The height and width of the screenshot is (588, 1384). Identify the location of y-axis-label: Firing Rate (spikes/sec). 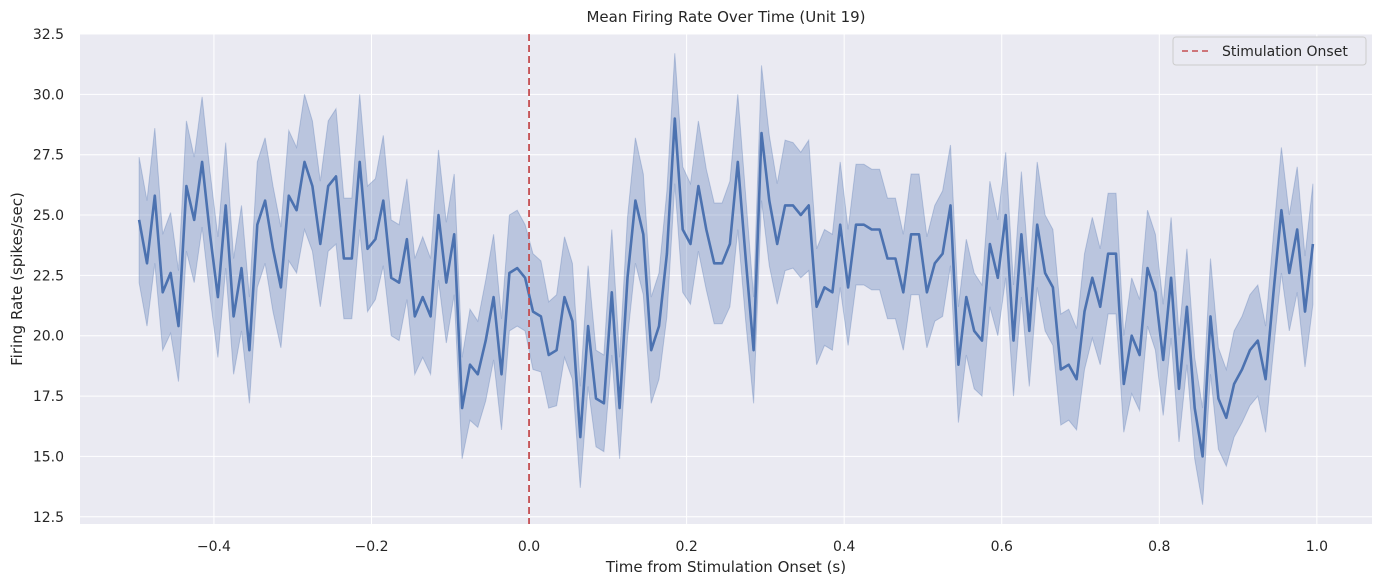
(17, 279).